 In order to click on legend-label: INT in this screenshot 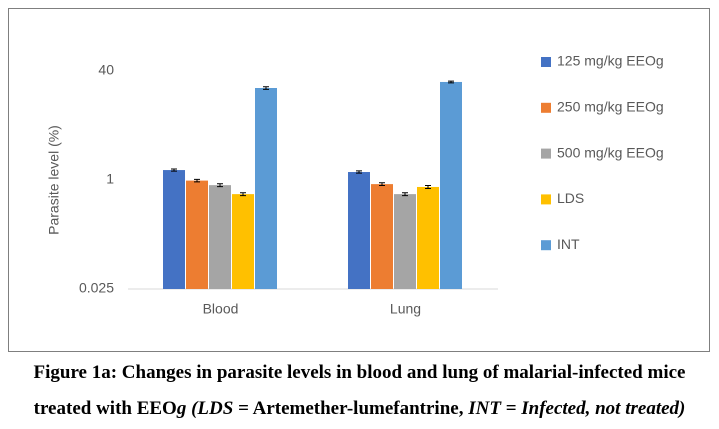, I will do `click(568, 244)`.